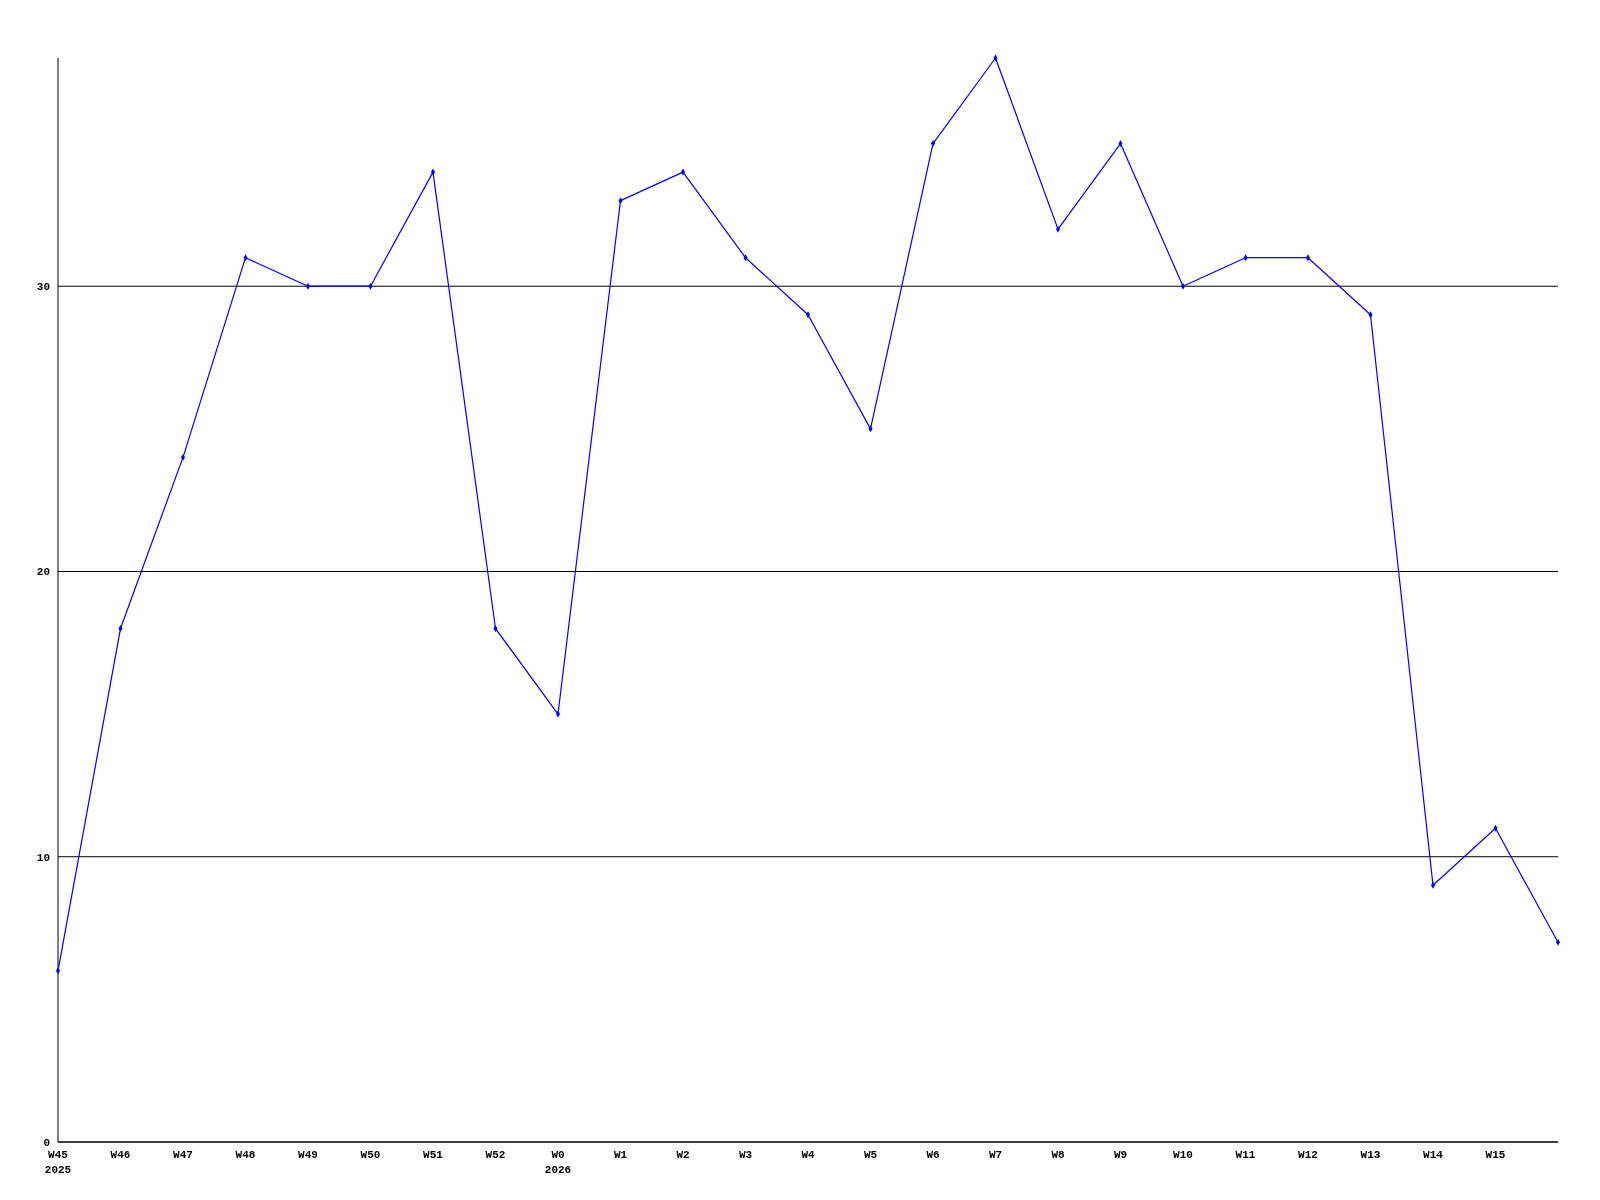 The width and height of the screenshot is (1600, 1200). I want to click on x-tick-label: W2, so click(683, 1155).